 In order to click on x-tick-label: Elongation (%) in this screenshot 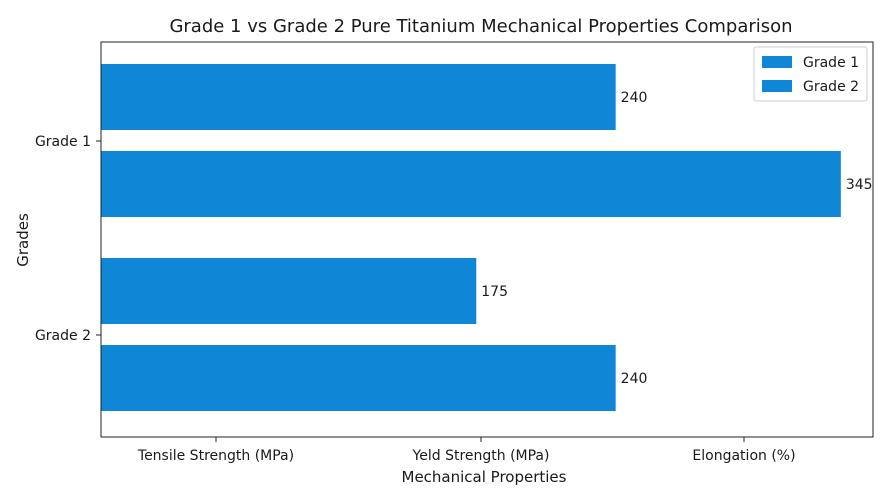, I will do `click(743, 456)`.